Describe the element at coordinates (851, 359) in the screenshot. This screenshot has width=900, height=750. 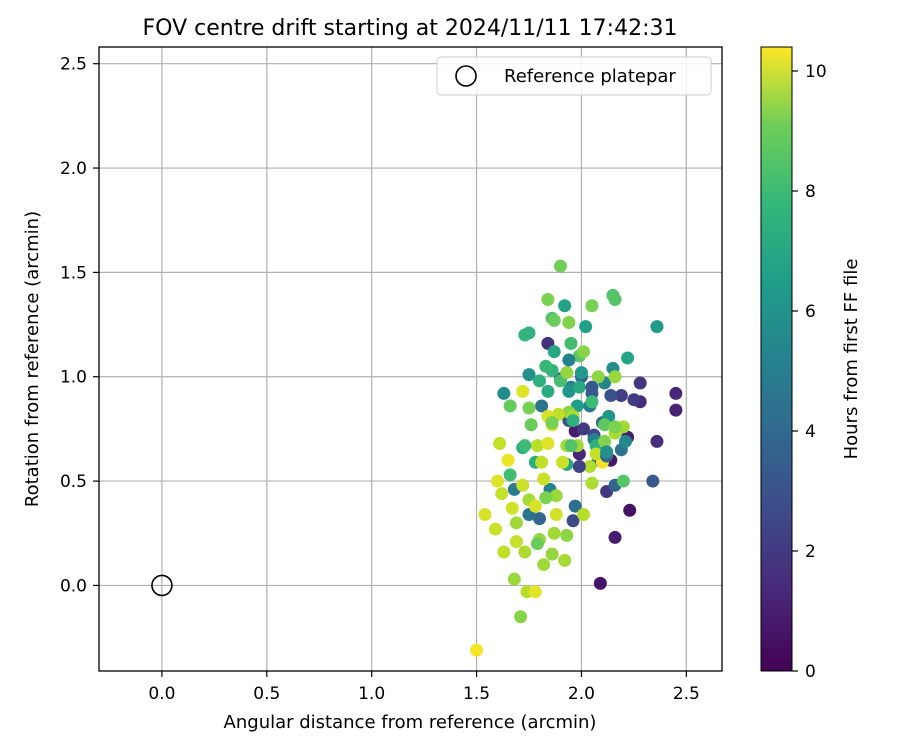
I see `colorbar-label: Hours from first FF file` at that location.